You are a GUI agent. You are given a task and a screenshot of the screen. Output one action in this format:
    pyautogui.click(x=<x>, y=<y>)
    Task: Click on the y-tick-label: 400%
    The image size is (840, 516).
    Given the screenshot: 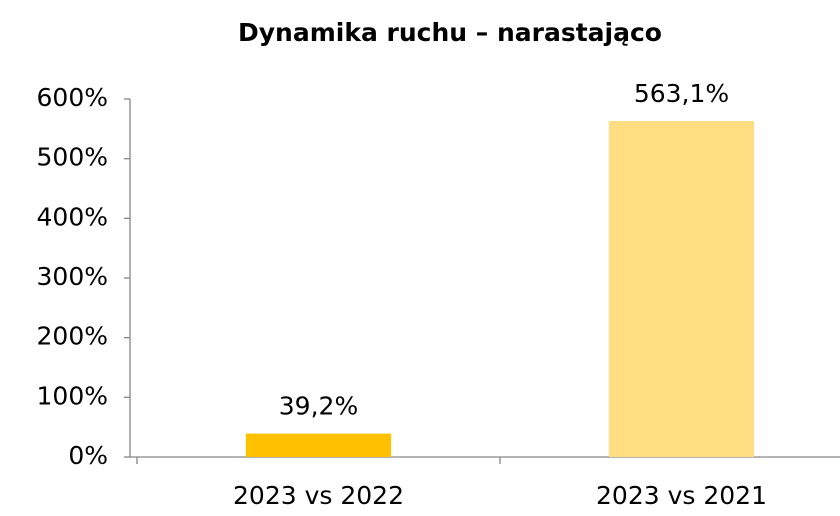 What is the action you would take?
    pyautogui.click(x=72, y=216)
    